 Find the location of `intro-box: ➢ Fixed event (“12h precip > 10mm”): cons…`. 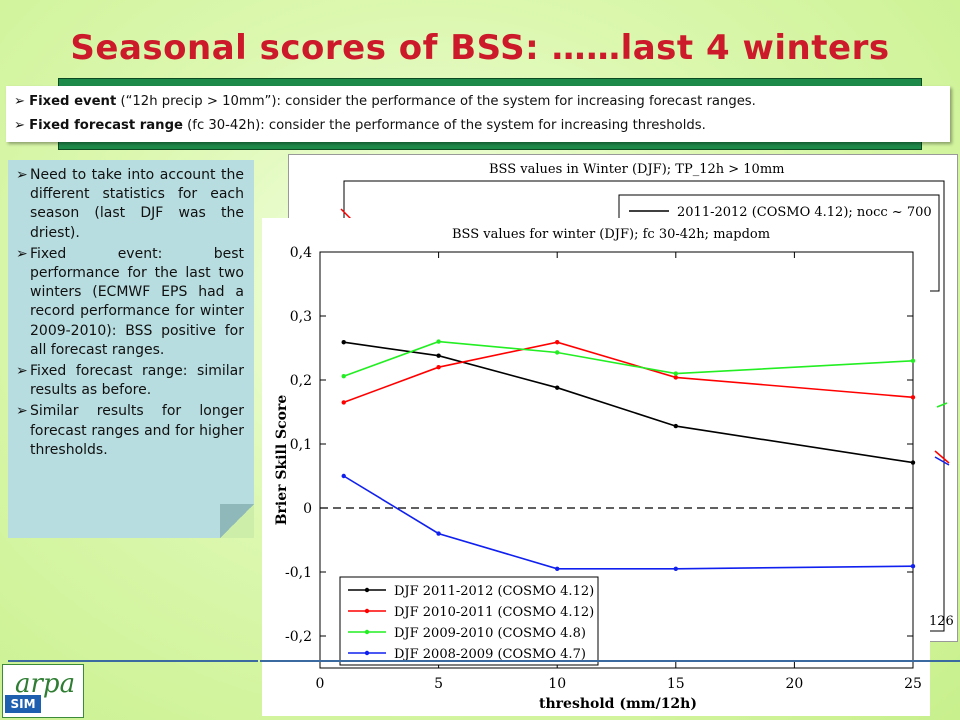

intro-box: ➢ Fixed event (“12h precip > 10mm”): cons… is located at coordinates (478, 114).